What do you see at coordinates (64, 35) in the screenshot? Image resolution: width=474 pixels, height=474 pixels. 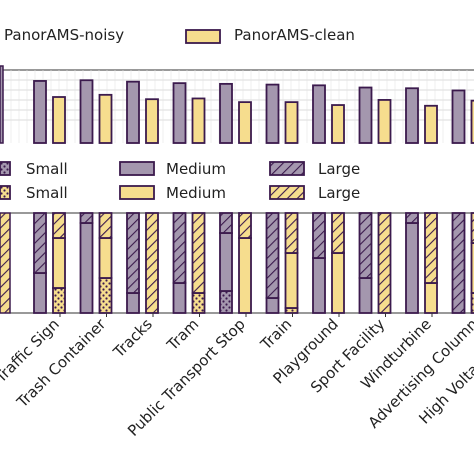 I see `legend-label-noisy: PanorAMS-noisy` at bounding box center [64, 35].